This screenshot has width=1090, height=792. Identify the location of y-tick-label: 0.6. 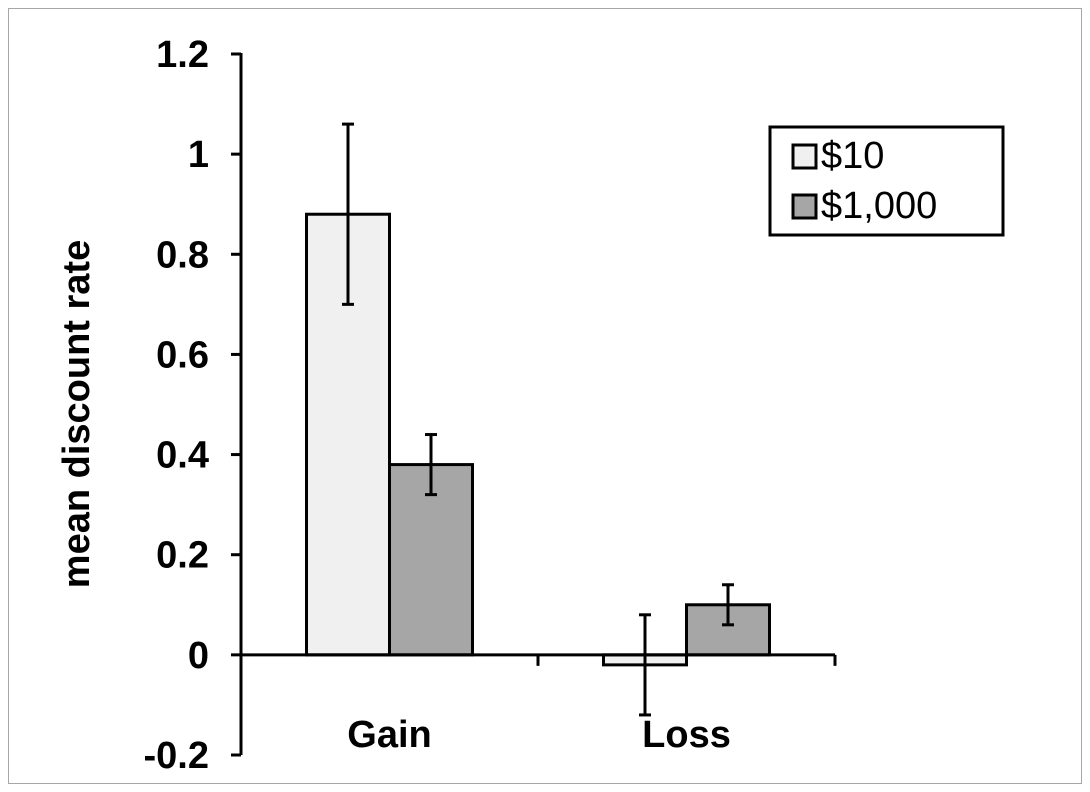
(182, 355).